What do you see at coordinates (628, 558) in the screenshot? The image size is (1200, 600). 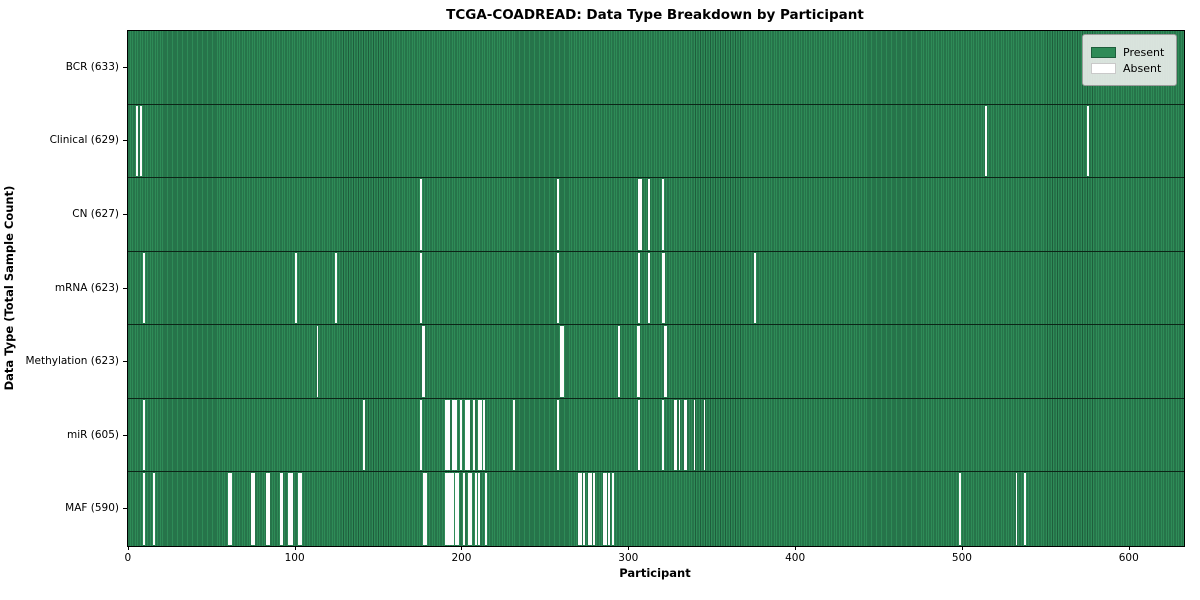 I see `x-tick-label: 300` at bounding box center [628, 558].